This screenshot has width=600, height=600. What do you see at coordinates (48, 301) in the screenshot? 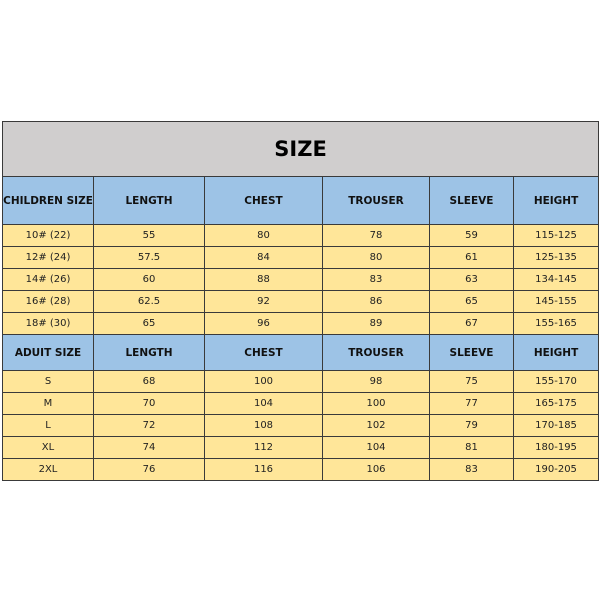
I see `children-cell: 16# (28)` at bounding box center [48, 301].